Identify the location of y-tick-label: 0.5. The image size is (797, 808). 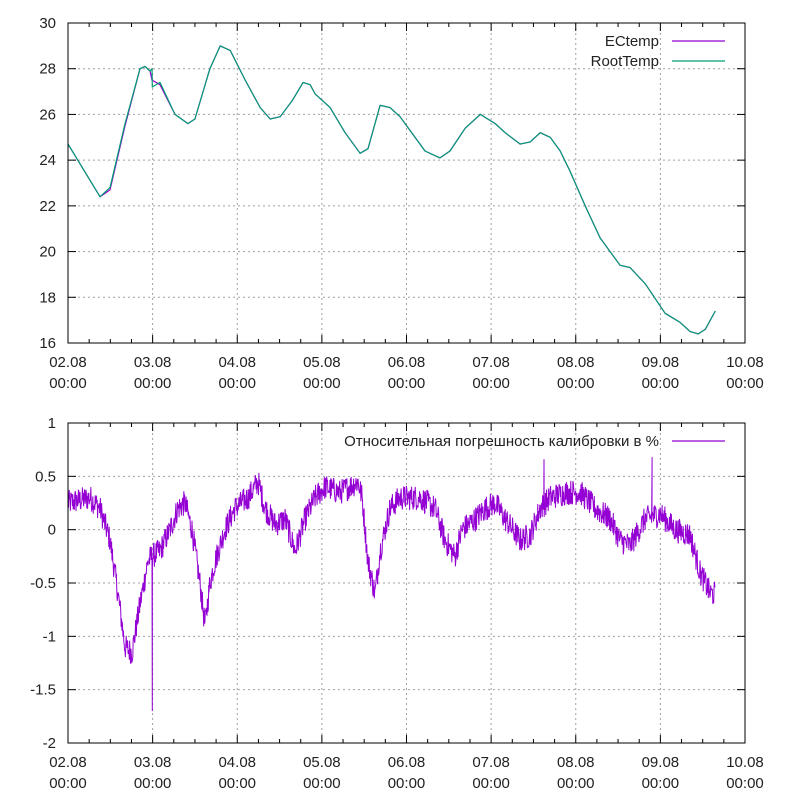
(45, 476).